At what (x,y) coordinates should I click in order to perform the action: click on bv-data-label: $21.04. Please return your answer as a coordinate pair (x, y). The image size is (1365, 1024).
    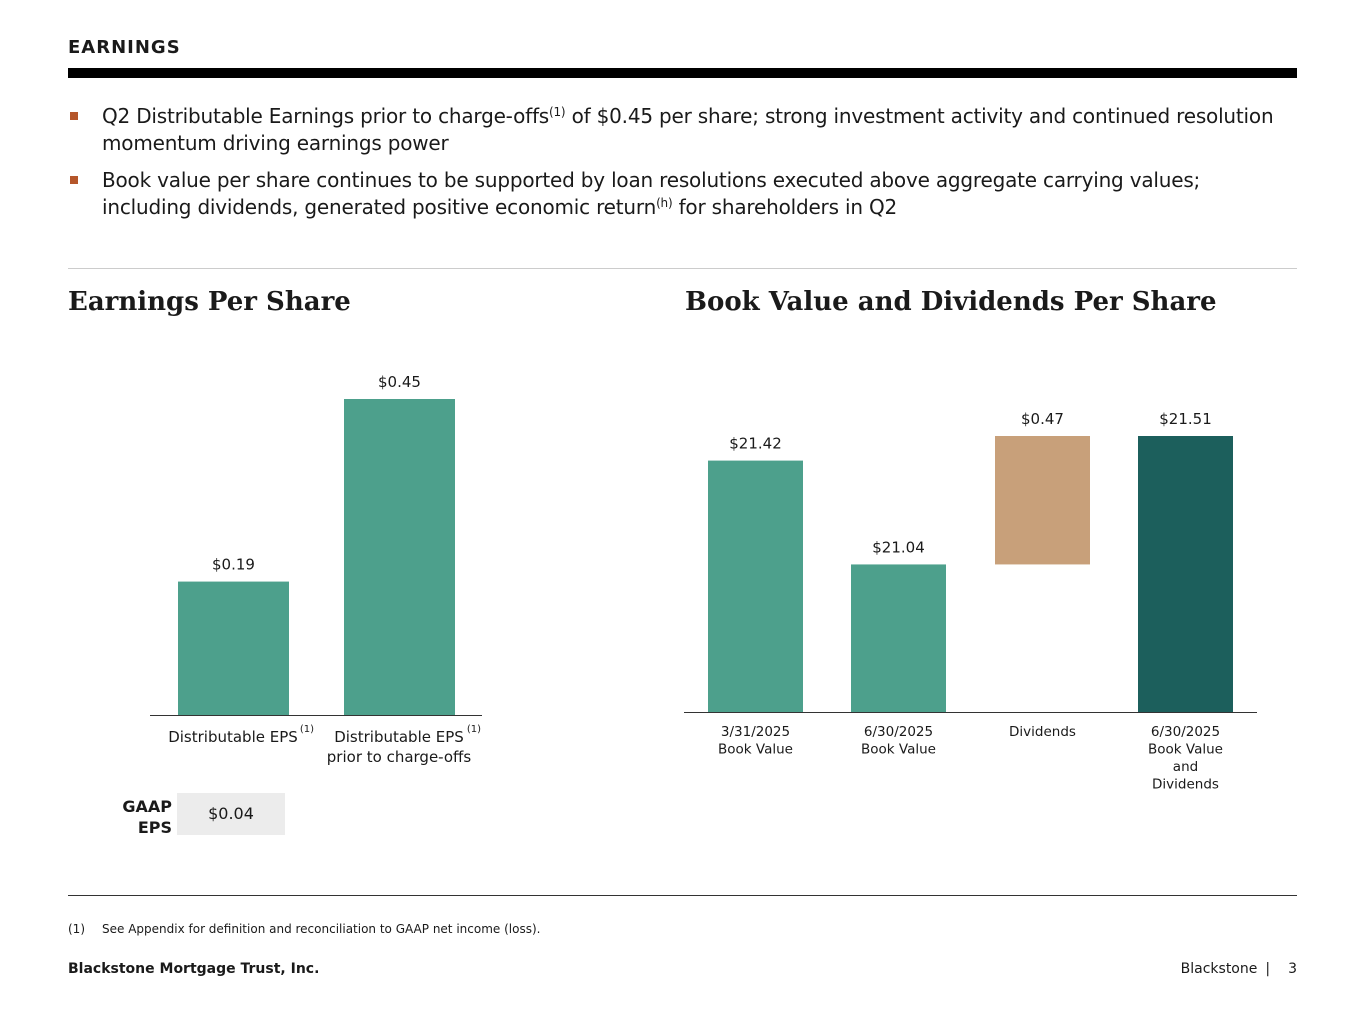
    Looking at the image, I should click on (898, 547).